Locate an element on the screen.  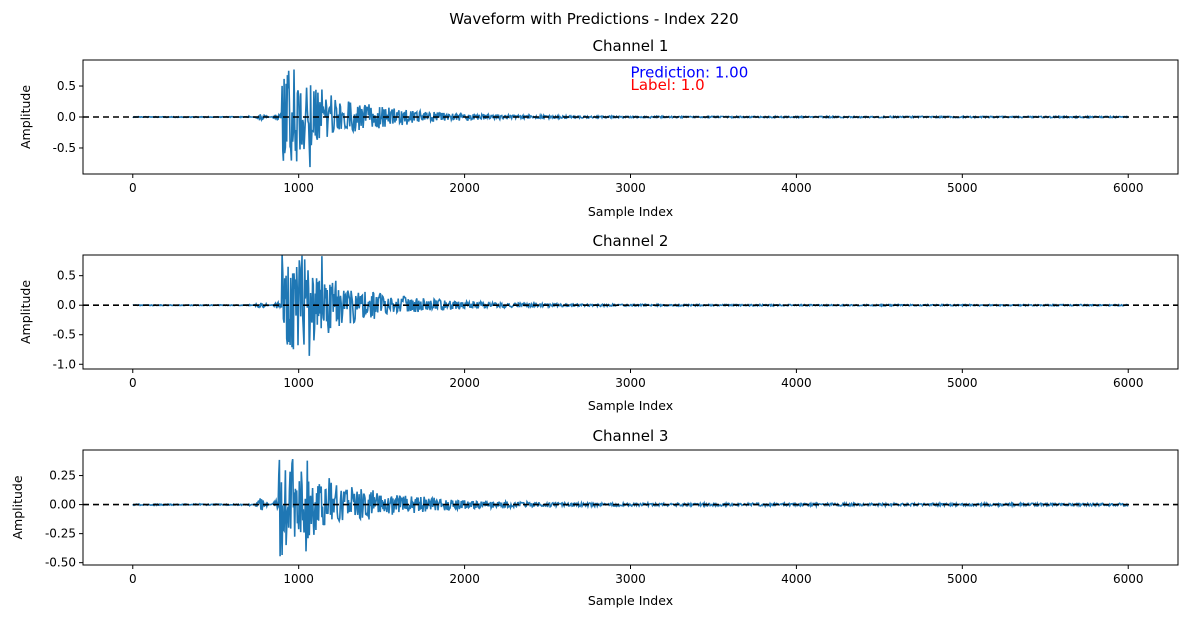
label-annotation: Label: 1.0 is located at coordinates (668, 85).